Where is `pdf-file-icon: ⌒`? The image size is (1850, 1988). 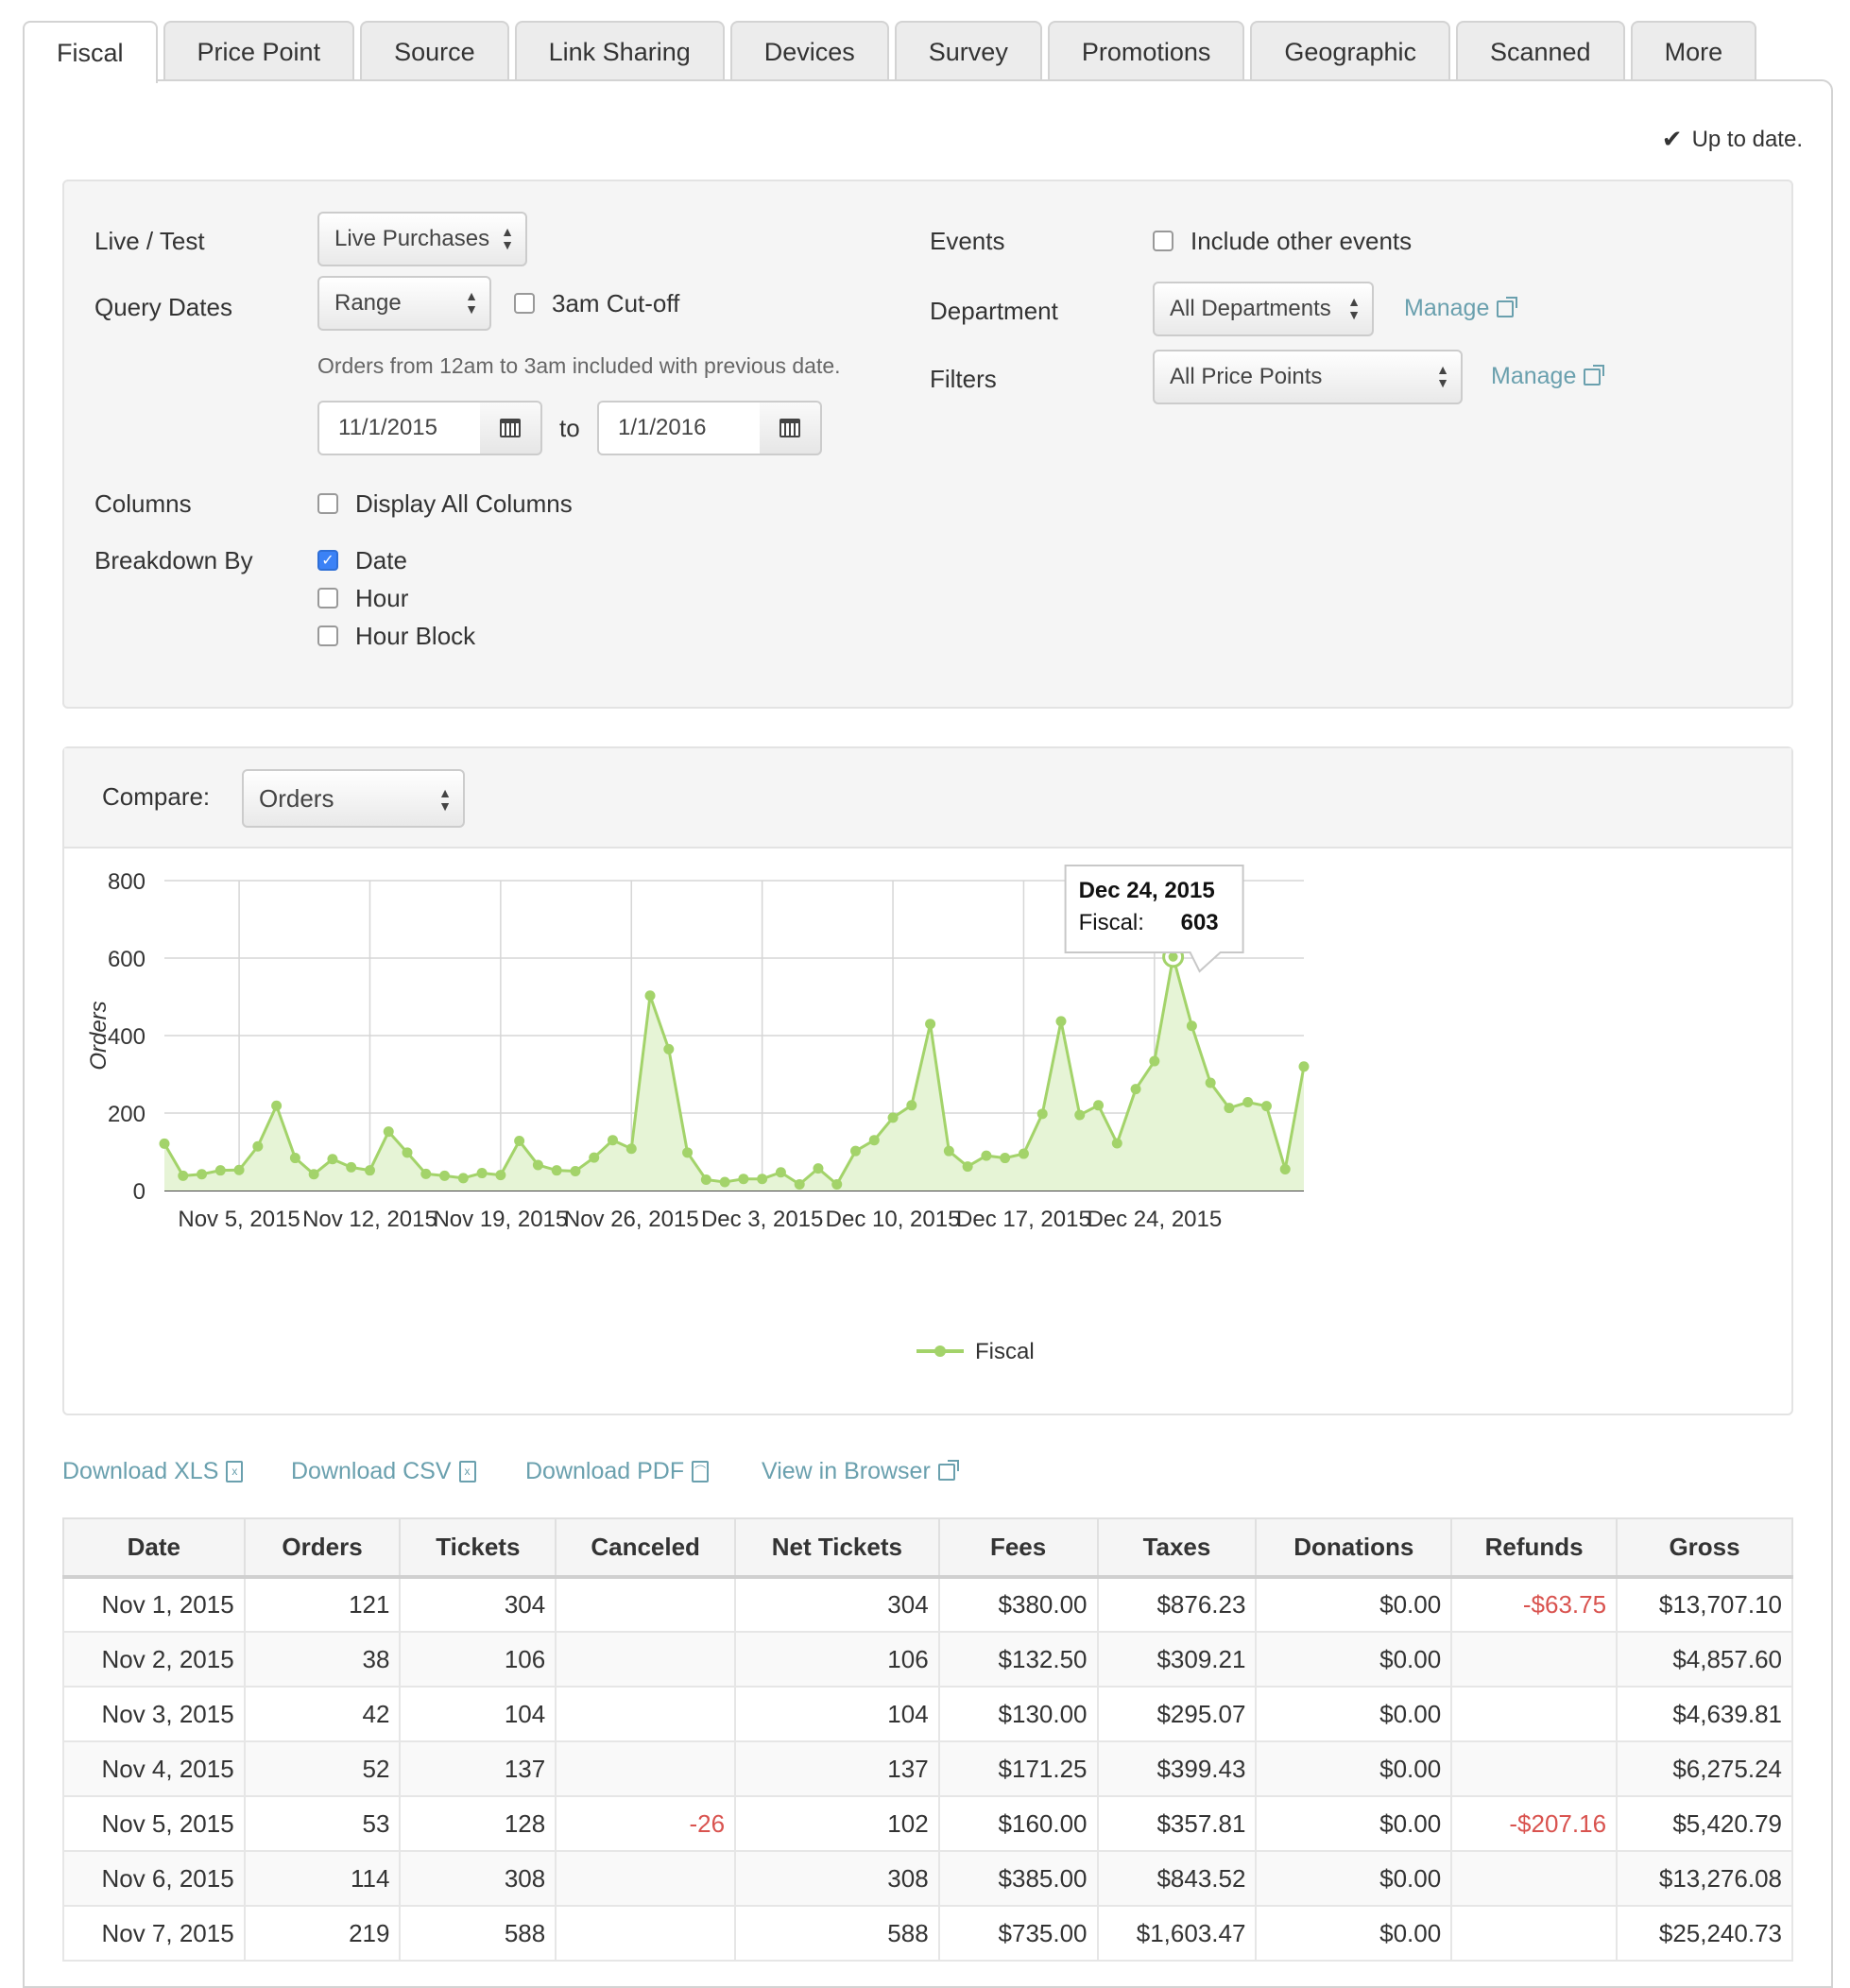
pdf-file-icon: ⌒ is located at coordinates (701, 1472).